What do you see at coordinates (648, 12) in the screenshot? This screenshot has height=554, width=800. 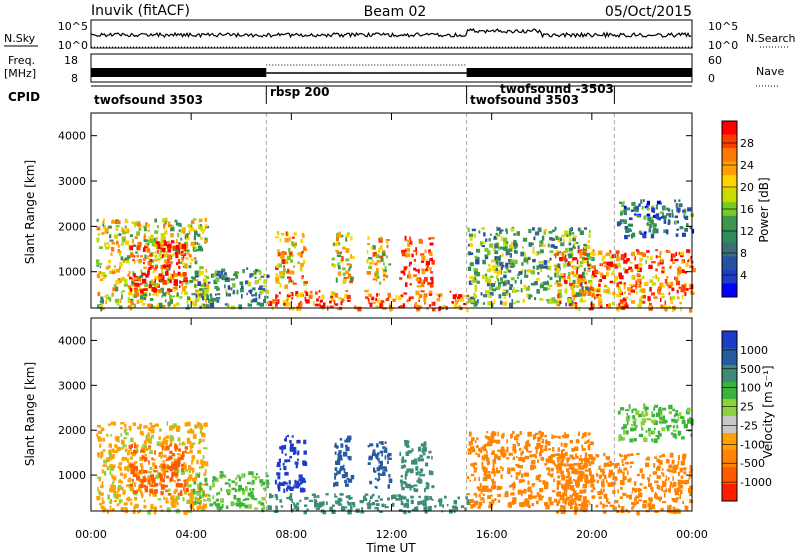 I see `date-label: 05/Oct/2015` at bounding box center [648, 12].